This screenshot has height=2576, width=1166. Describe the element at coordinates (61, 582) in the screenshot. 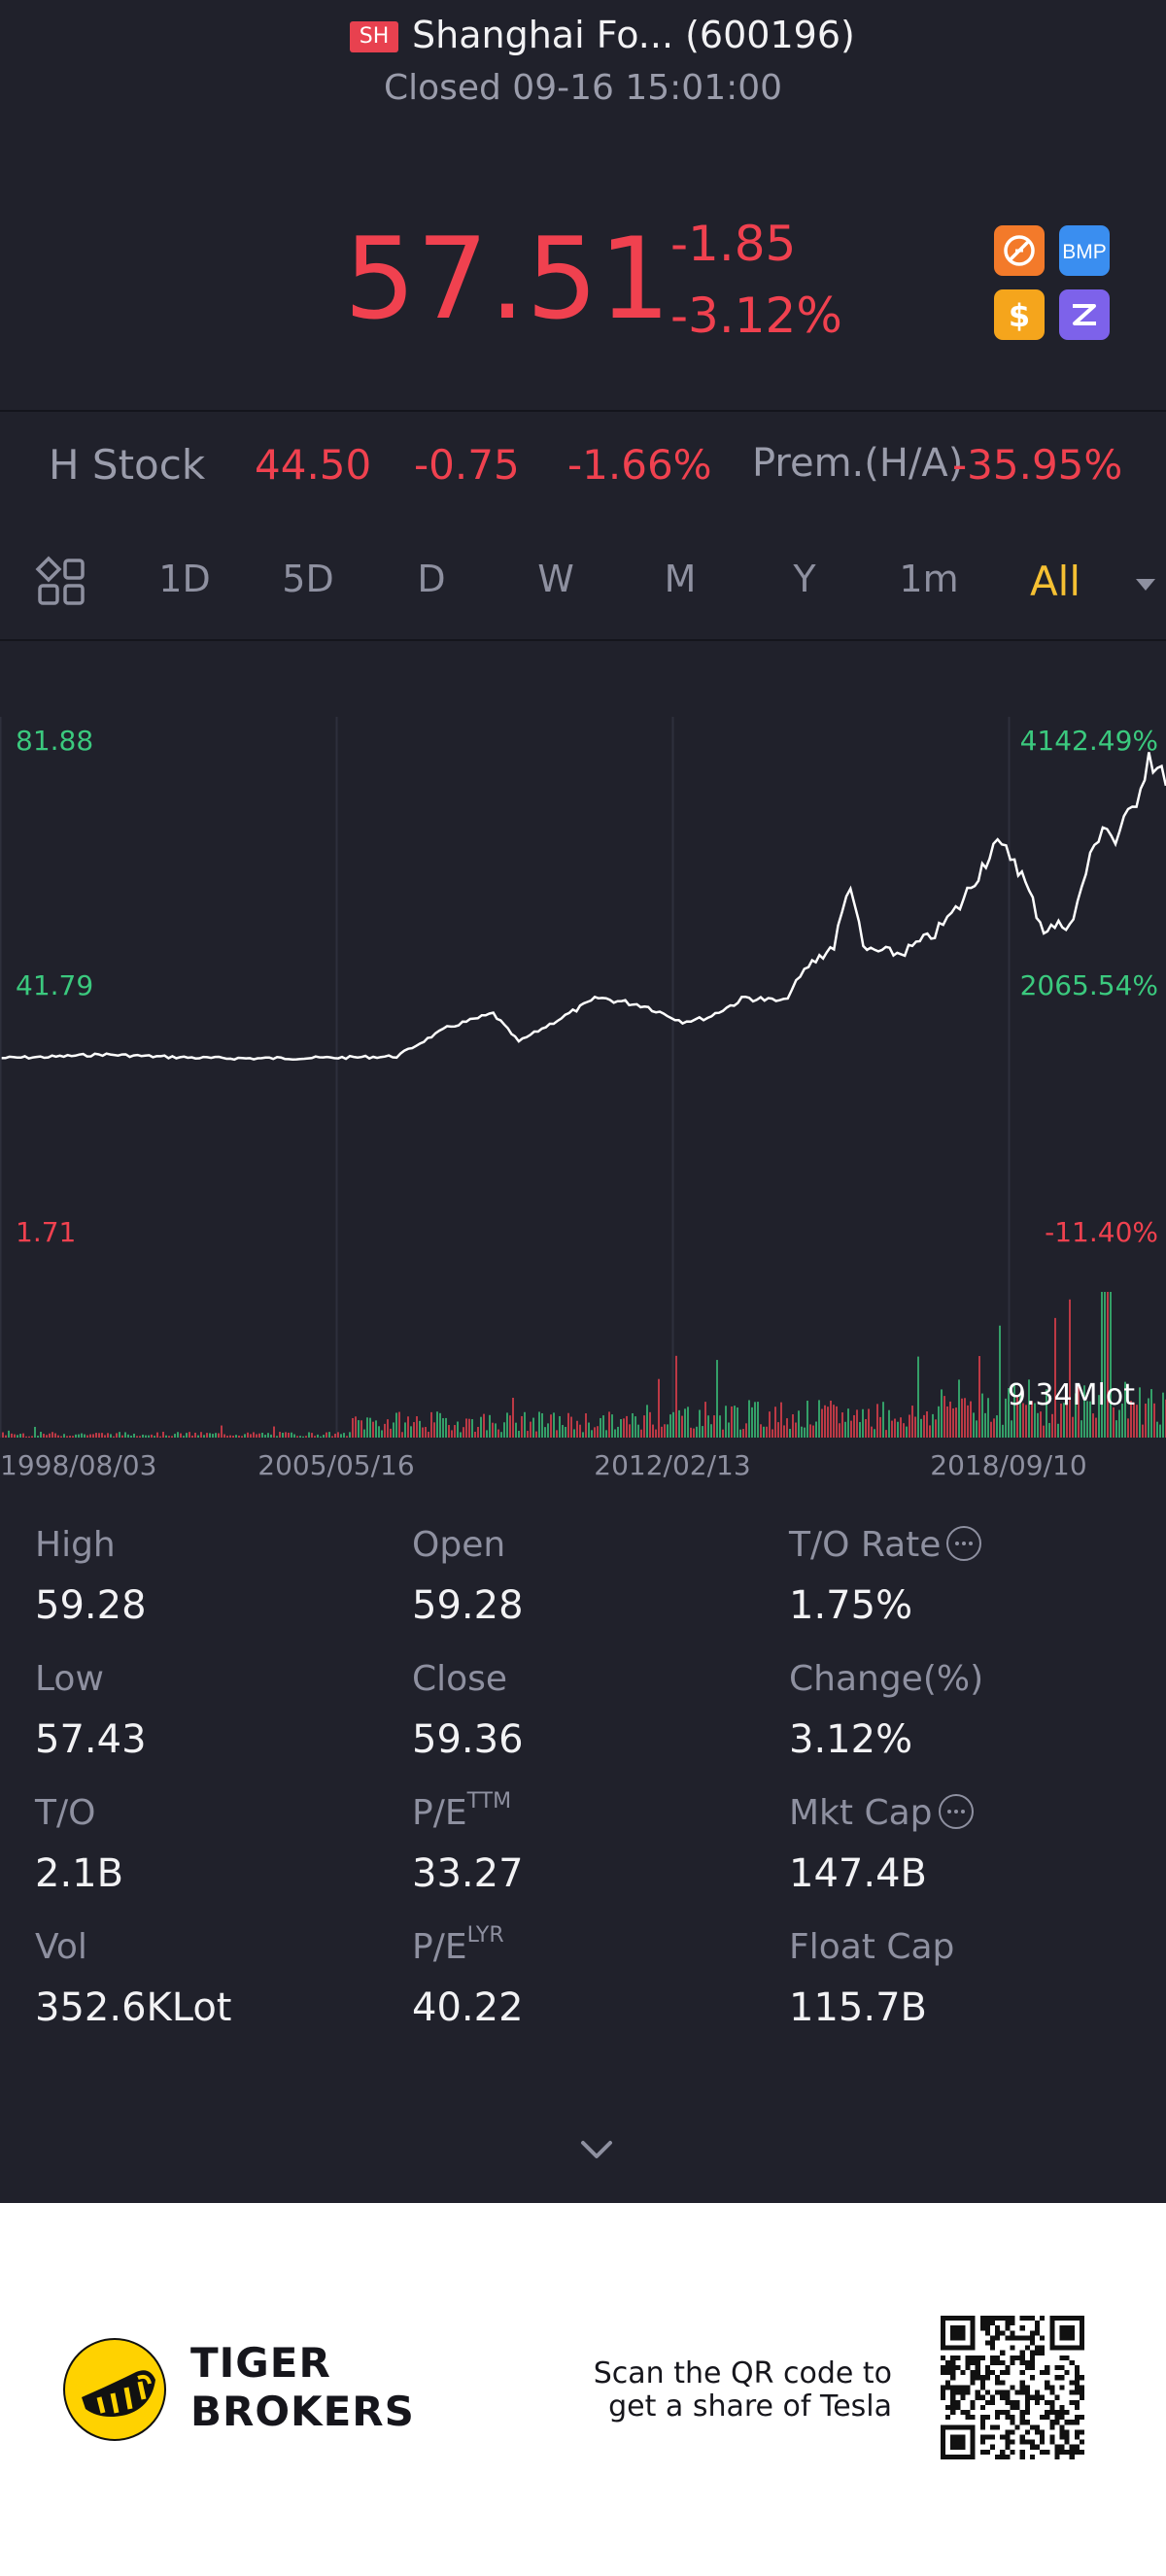

I see `grid-layout-icon` at that location.